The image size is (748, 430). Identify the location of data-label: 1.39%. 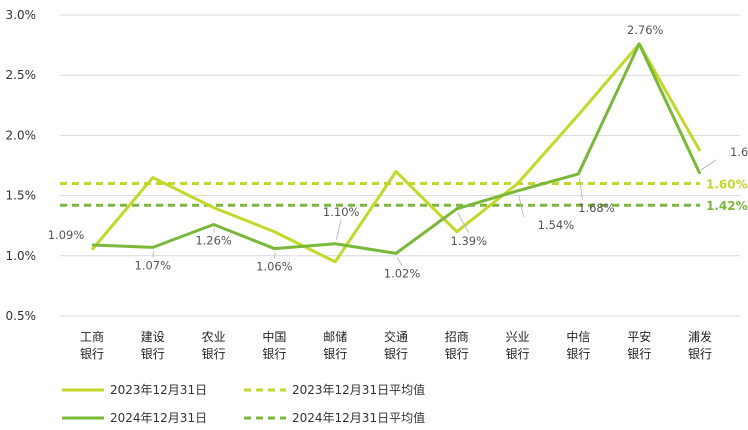
(469, 241).